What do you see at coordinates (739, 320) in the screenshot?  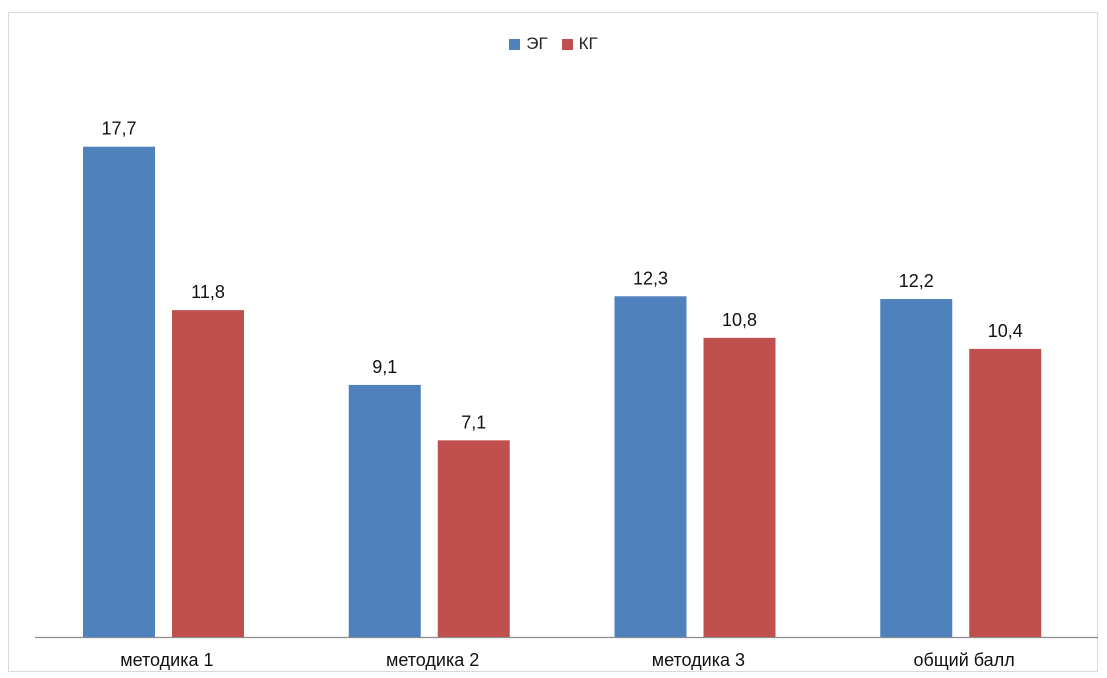 I see `data-label-kg-3: 10,8` at bounding box center [739, 320].